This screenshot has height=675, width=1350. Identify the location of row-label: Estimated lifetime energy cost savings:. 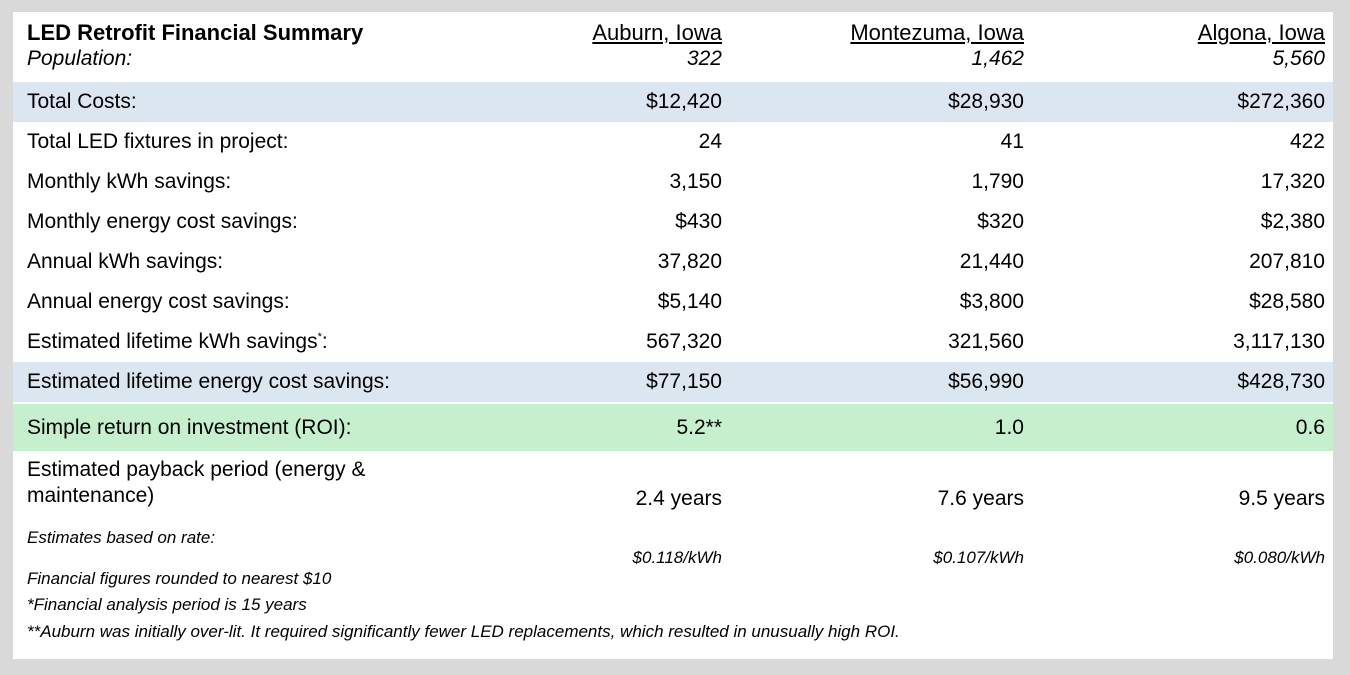
(208, 381).